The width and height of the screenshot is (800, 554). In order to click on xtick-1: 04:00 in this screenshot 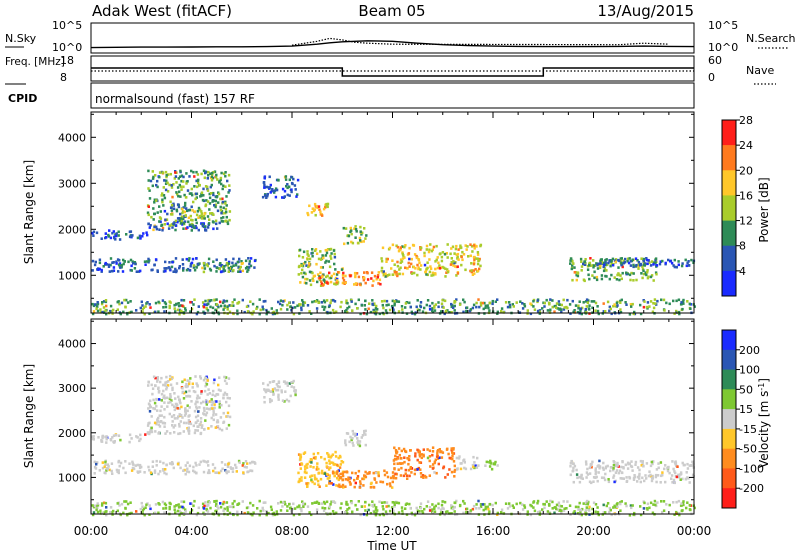, I will do `click(191, 531)`.